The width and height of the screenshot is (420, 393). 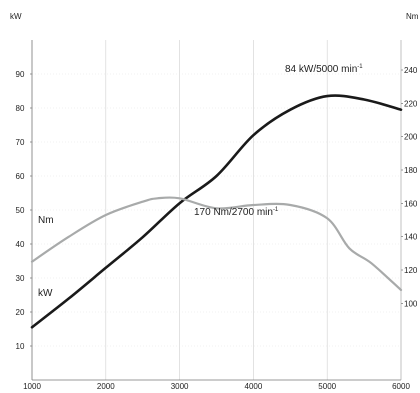 I want to click on kw-peak-superscript: -1, so click(x=360, y=67).